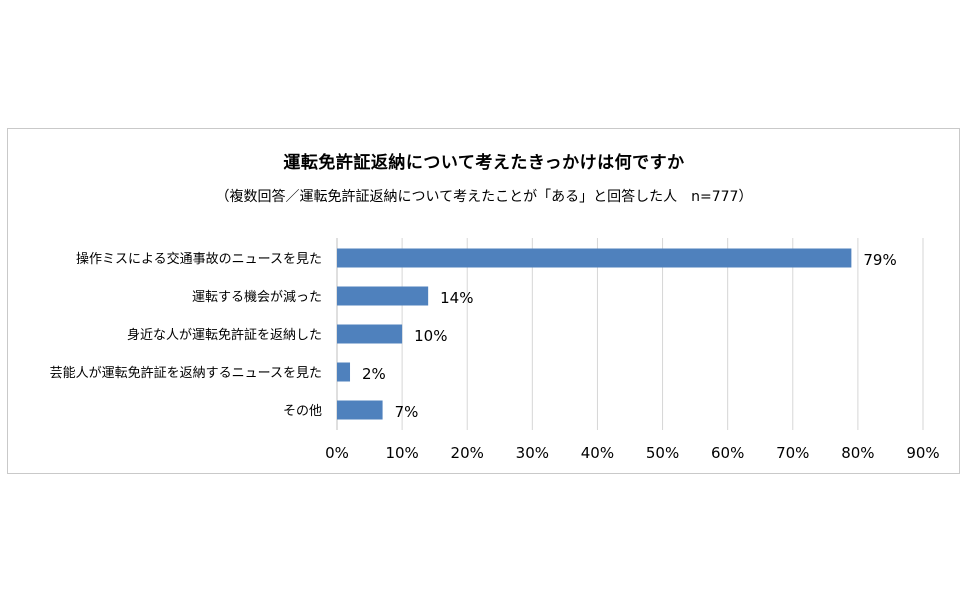 The image size is (968, 605). I want to click on x-tick-label-40: 40%, so click(597, 453).